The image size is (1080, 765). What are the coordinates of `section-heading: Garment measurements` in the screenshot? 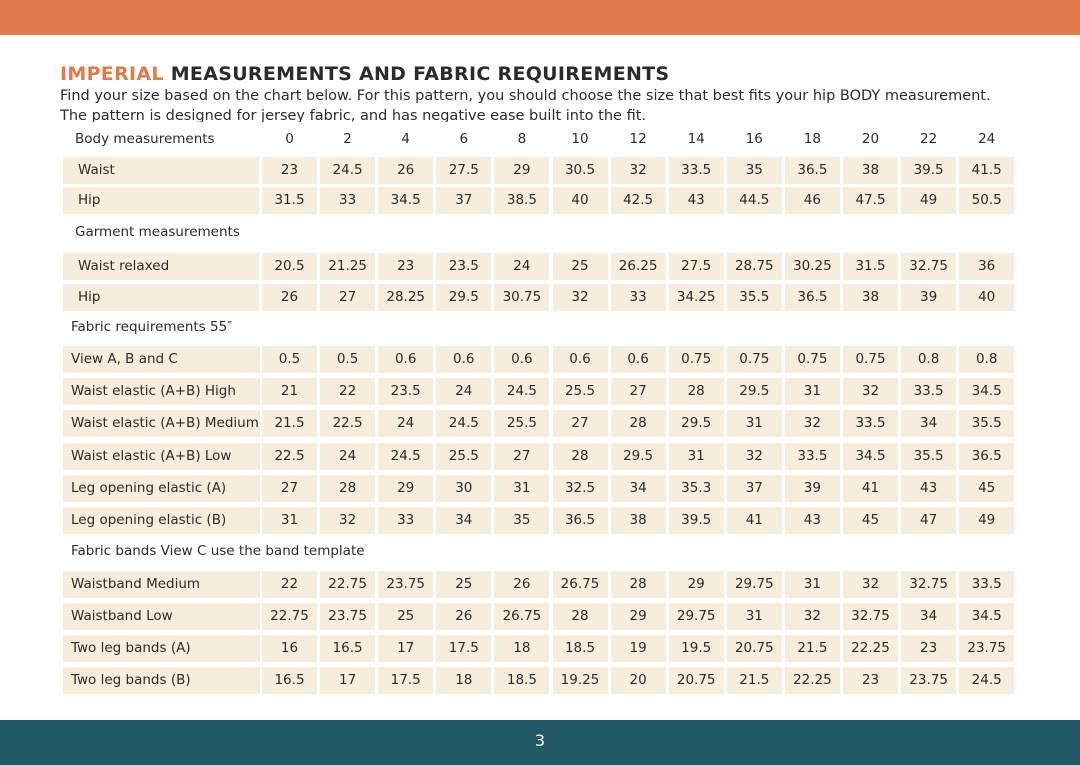 It's located at (157, 232).